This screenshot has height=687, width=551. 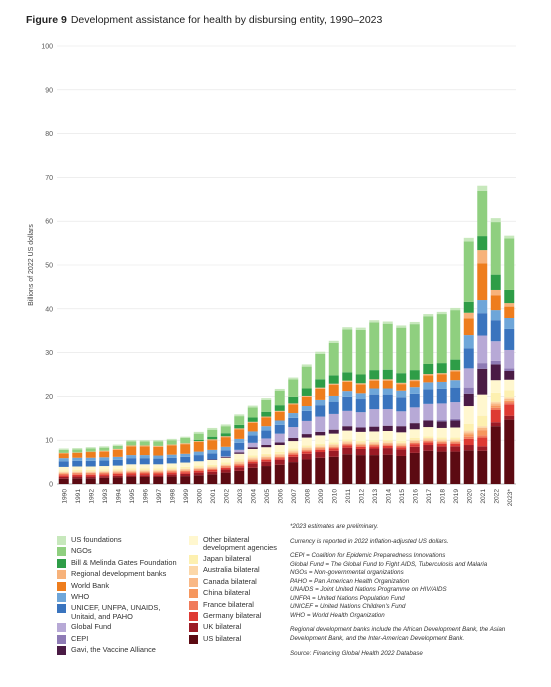 What do you see at coordinates (347, 598) in the screenshot?
I see `note-abbreviation: UNFPA = United Nations Population Fund` at bounding box center [347, 598].